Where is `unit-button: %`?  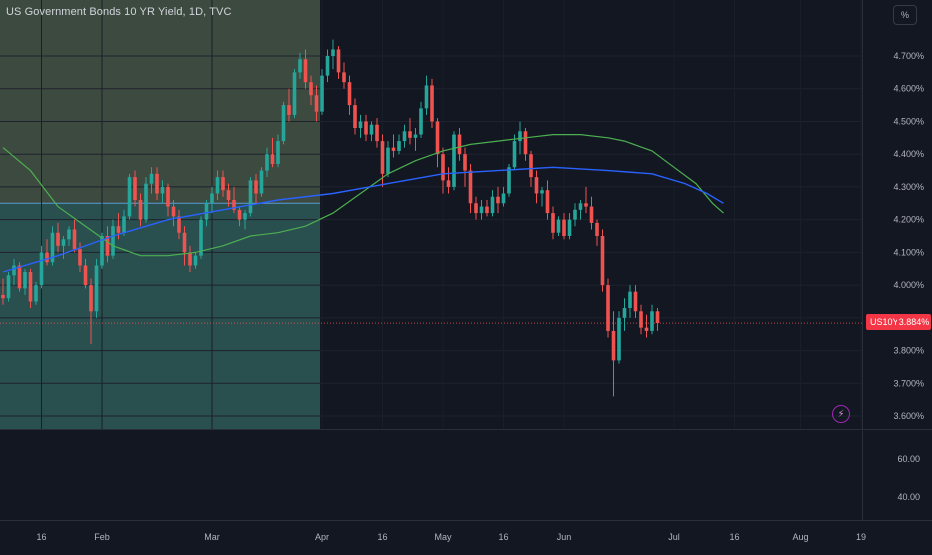 unit-button: % is located at coordinates (905, 15).